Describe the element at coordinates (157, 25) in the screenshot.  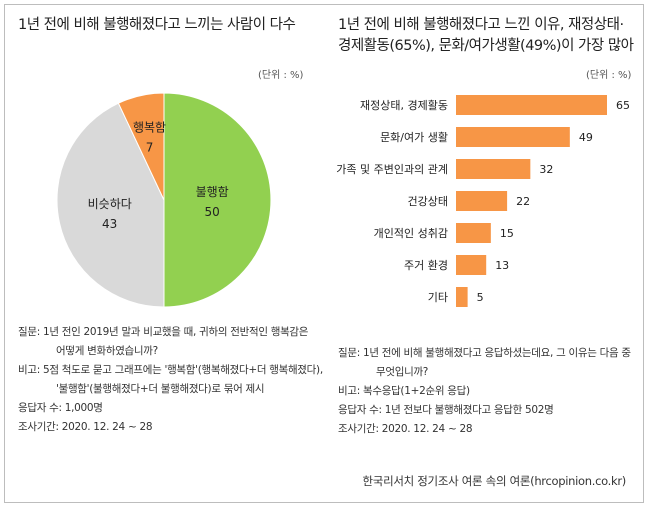
I see `left-chart-title: 1년 전에 비해 불행해졌다고 느끼는 사람이 다수` at that location.